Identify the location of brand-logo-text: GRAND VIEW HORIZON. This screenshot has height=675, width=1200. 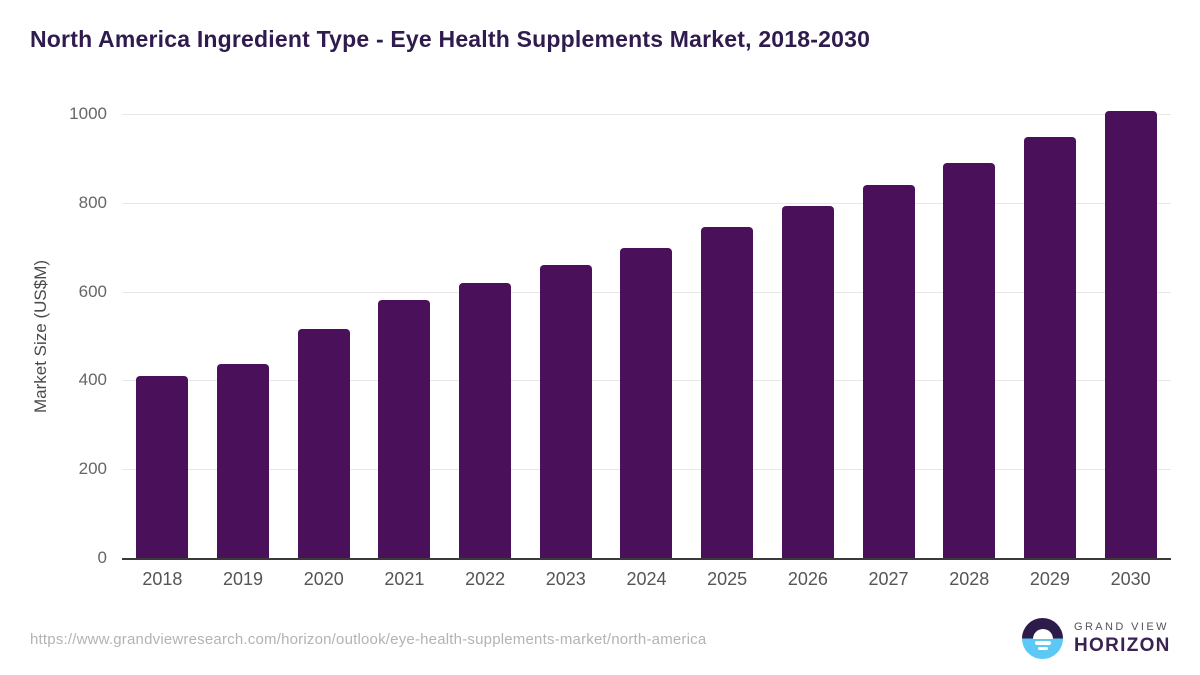
(1122, 639).